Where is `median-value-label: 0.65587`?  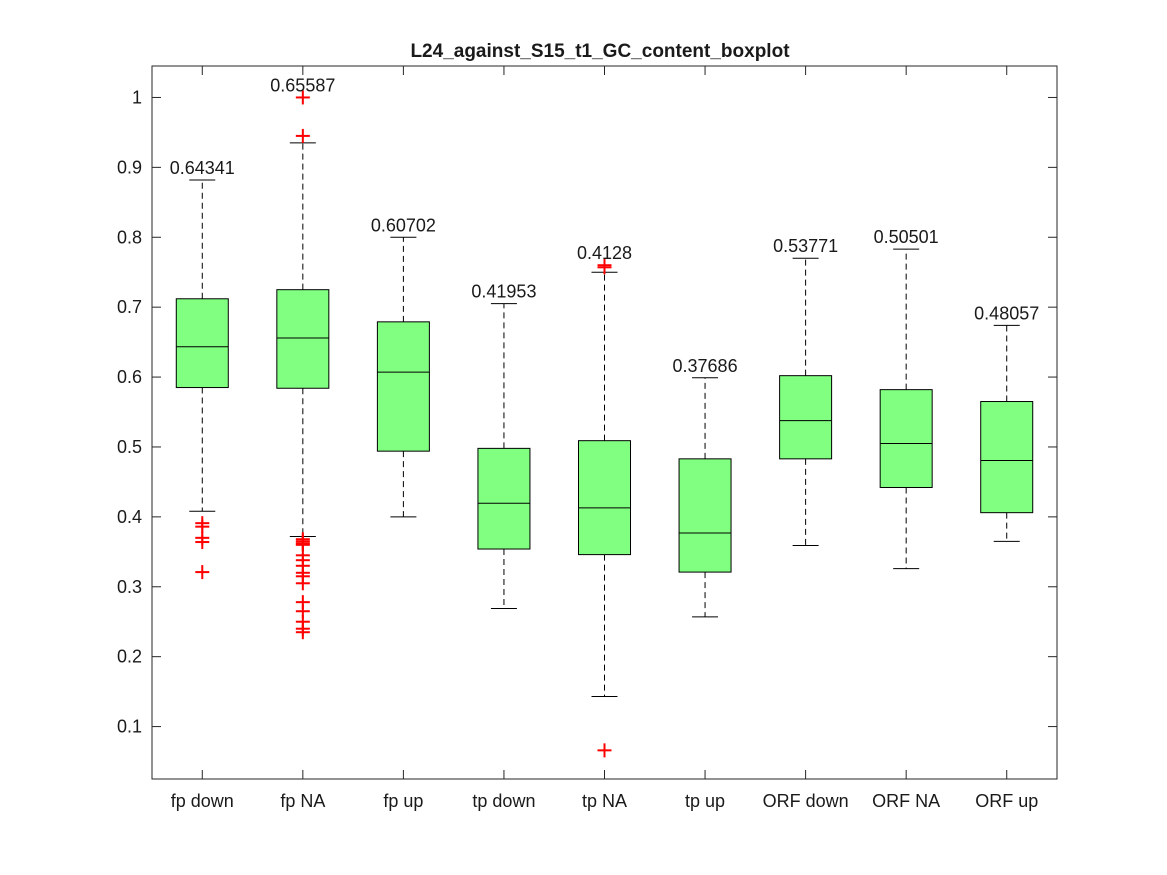 median-value-label: 0.65587 is located at coordinates (302, 85).